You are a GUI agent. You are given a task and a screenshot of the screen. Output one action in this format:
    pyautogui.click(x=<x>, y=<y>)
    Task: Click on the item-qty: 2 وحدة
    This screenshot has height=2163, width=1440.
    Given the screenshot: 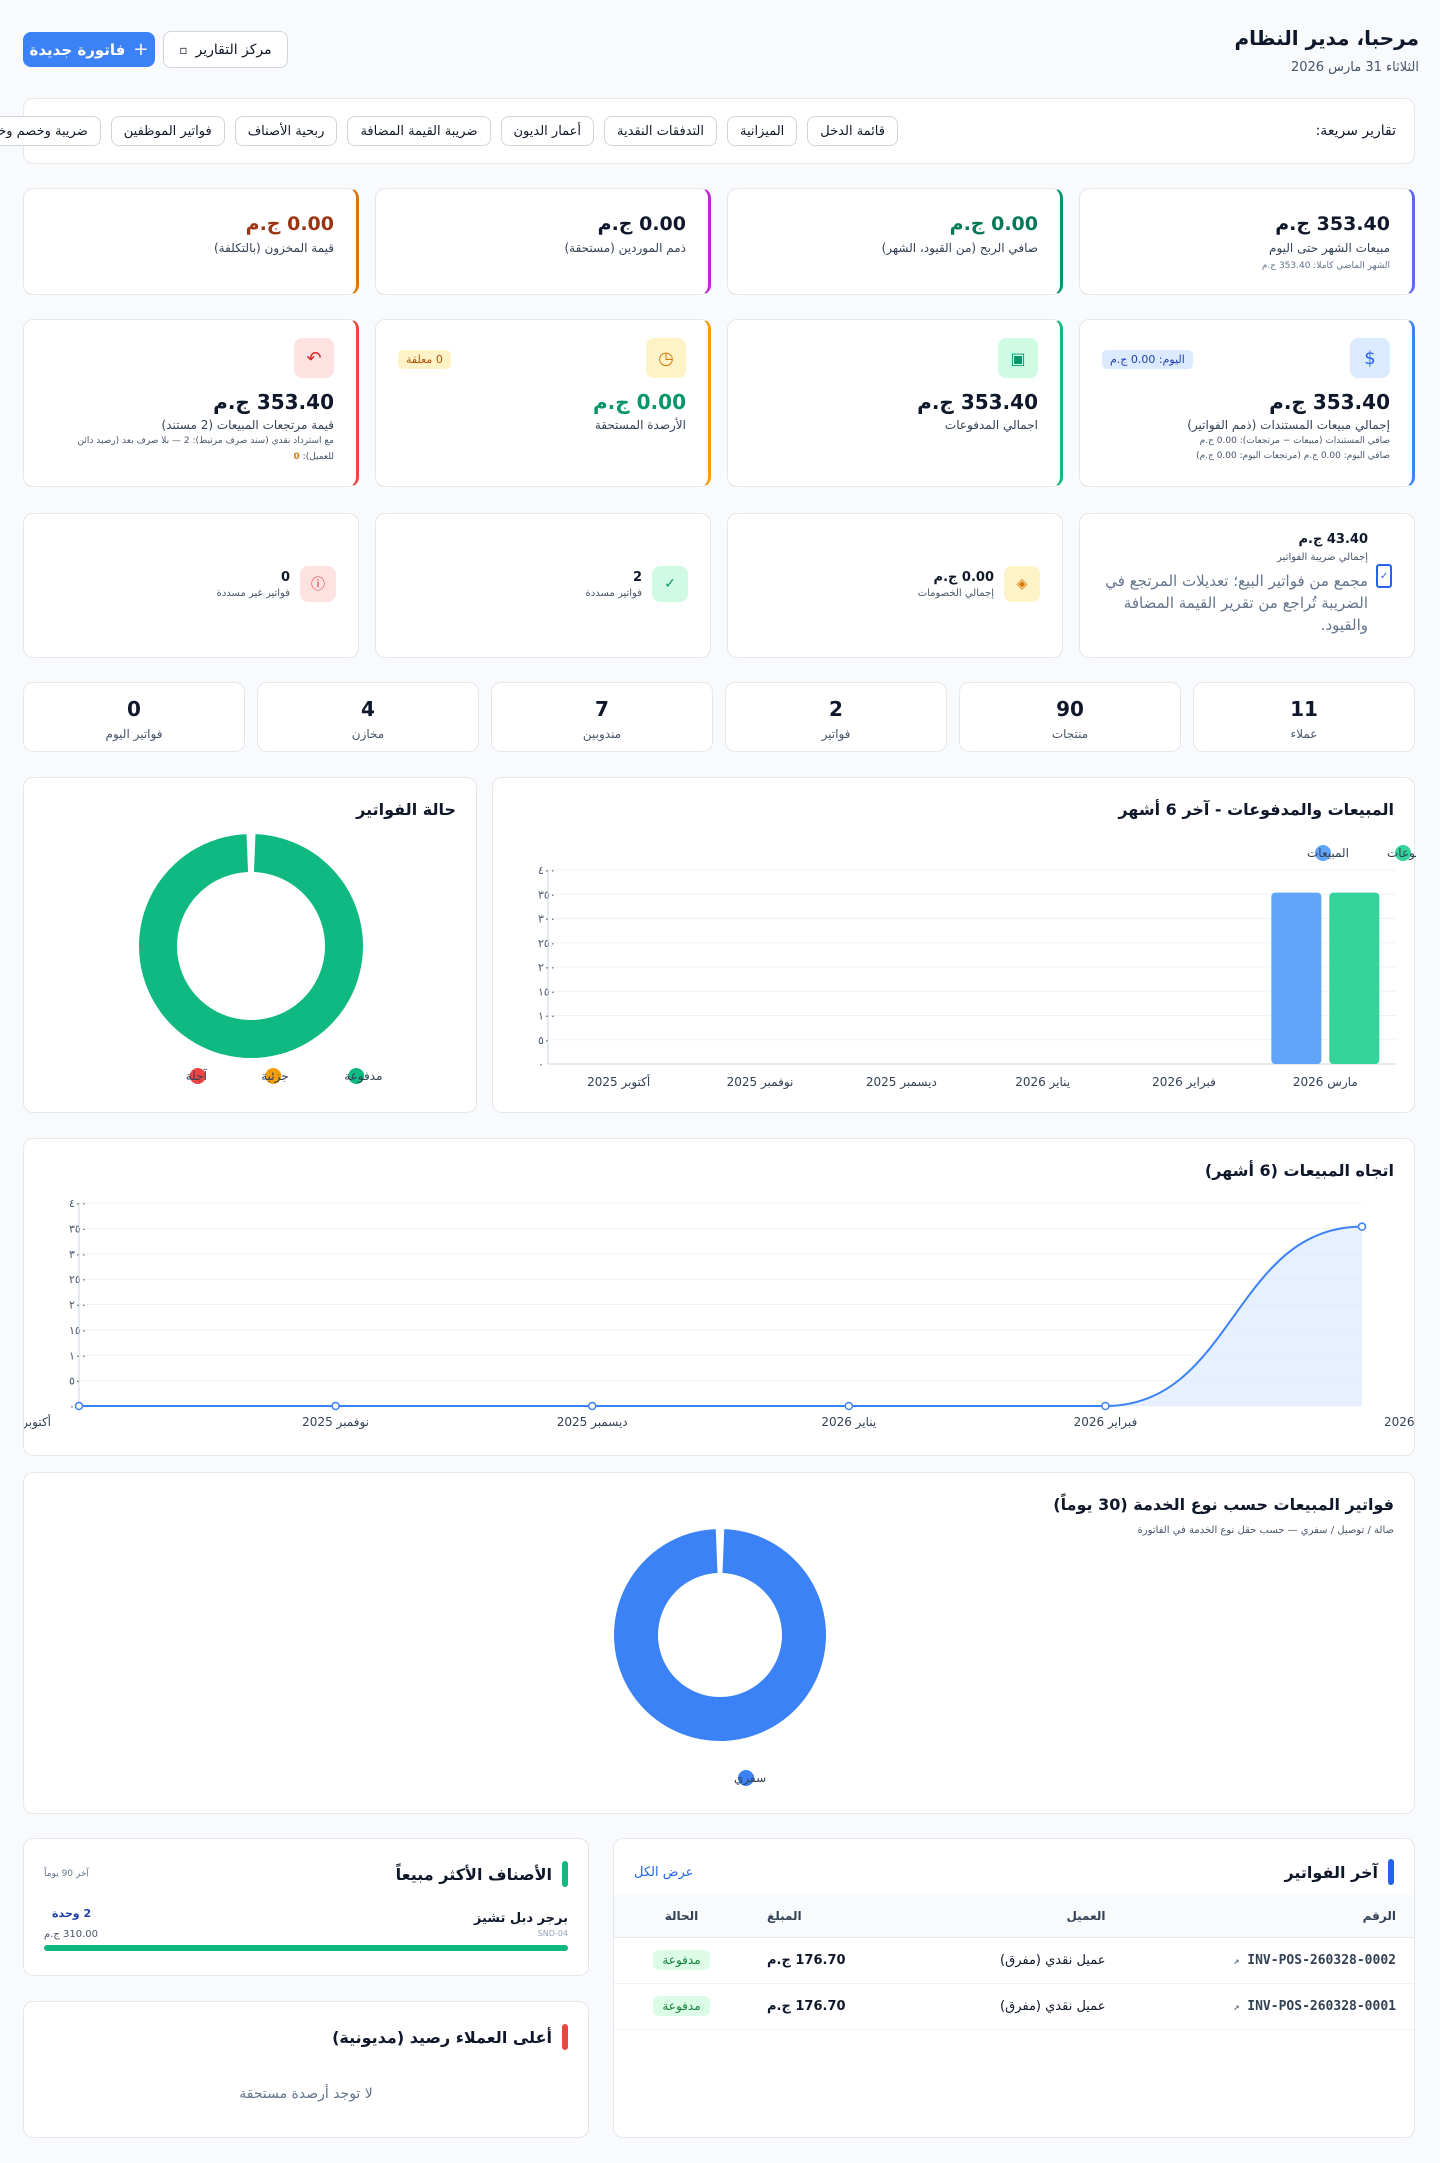 What is the action you would take?
    pyautogui.click(x=73, y=1913)
    